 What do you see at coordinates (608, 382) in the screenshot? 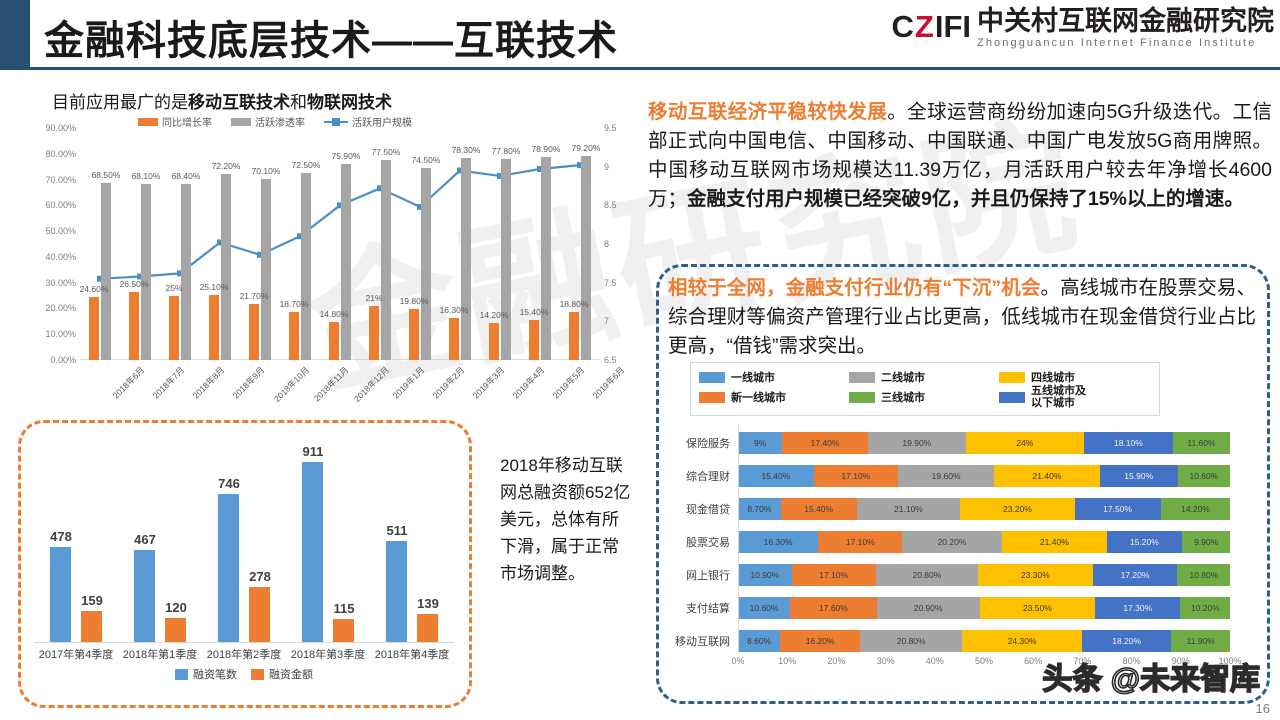
I see `combo-x-label: 2019年6月` at bounding box center [608, 382].